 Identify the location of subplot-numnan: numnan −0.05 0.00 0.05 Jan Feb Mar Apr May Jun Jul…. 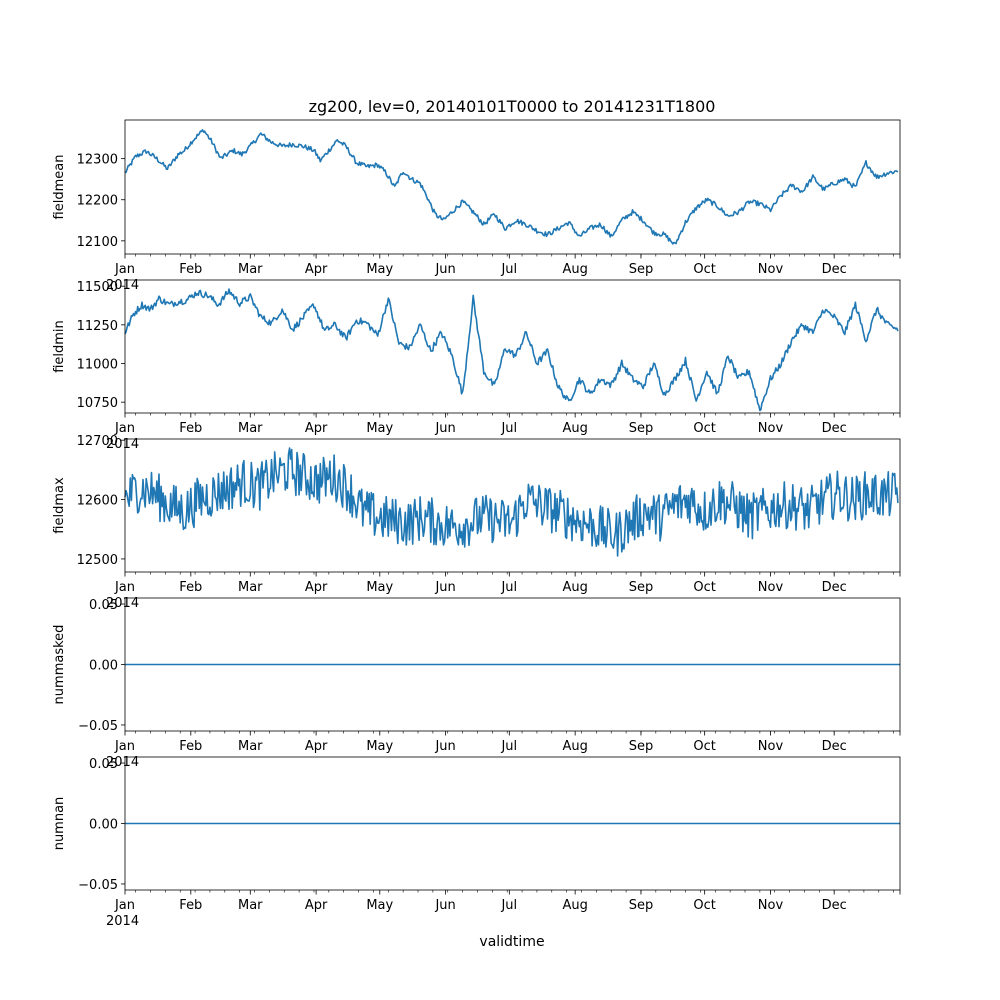
(476, 842).